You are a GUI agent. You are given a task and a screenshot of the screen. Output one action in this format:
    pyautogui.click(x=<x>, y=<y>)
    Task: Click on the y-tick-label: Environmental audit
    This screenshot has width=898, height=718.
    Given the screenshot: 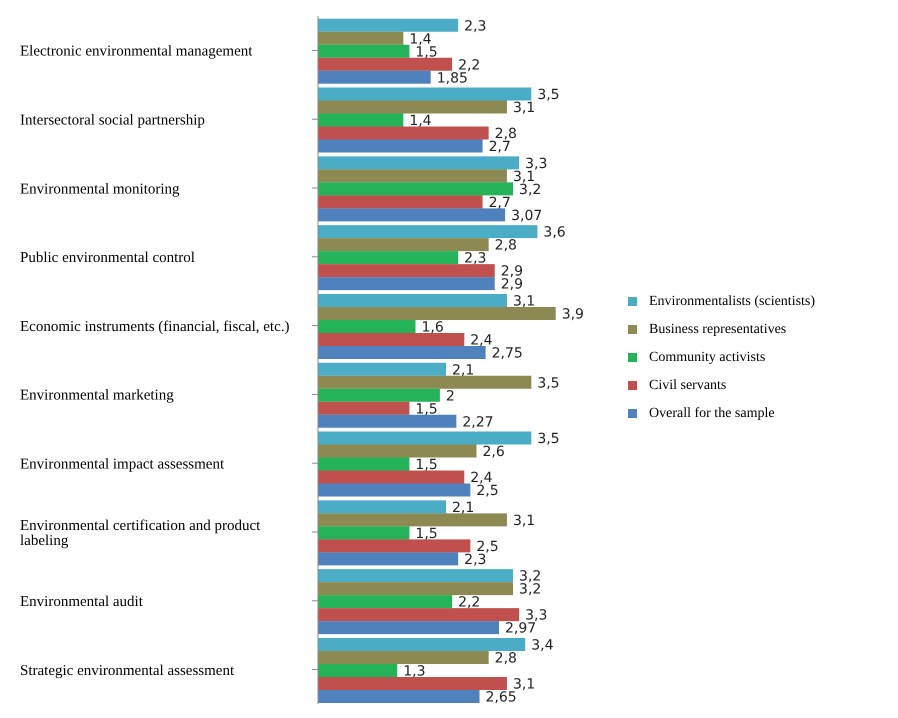 What is the action you would take?
    pyautogui.click(x=82, y=602)
    